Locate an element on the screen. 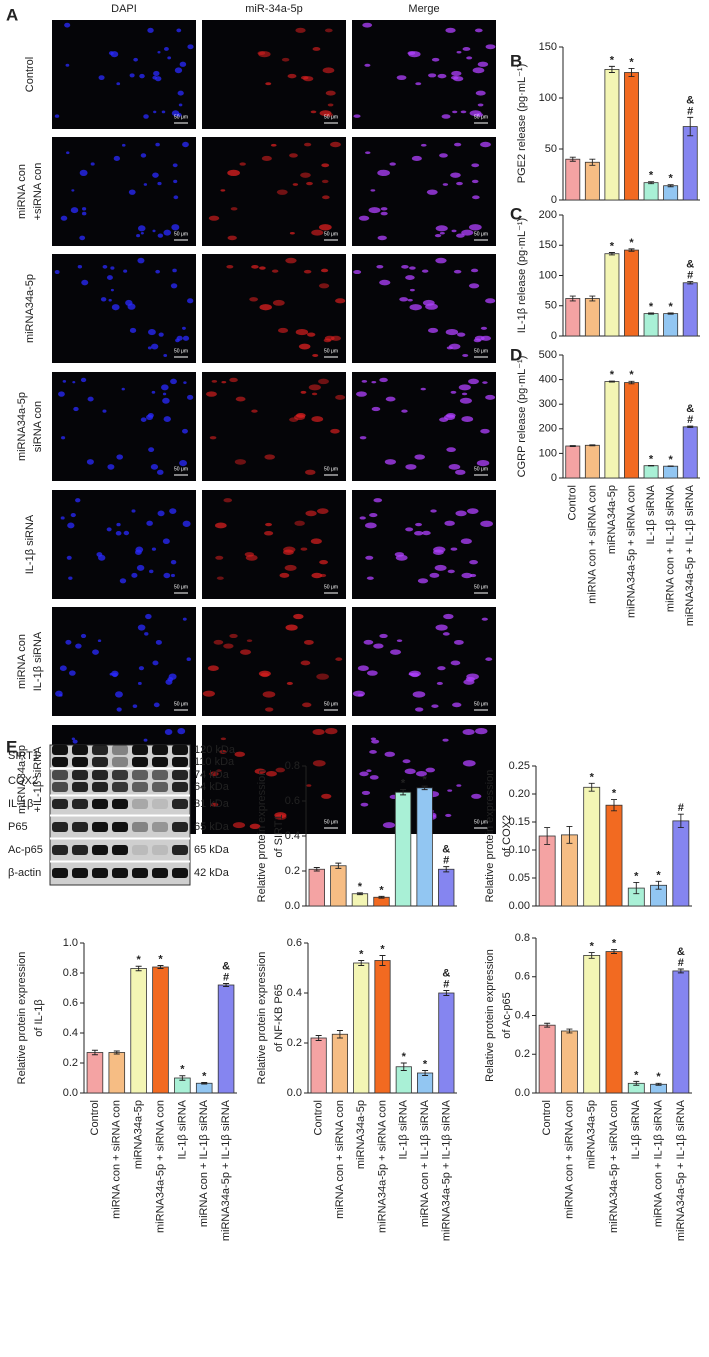  significance-mark: & is located at coordinates (681, 952).